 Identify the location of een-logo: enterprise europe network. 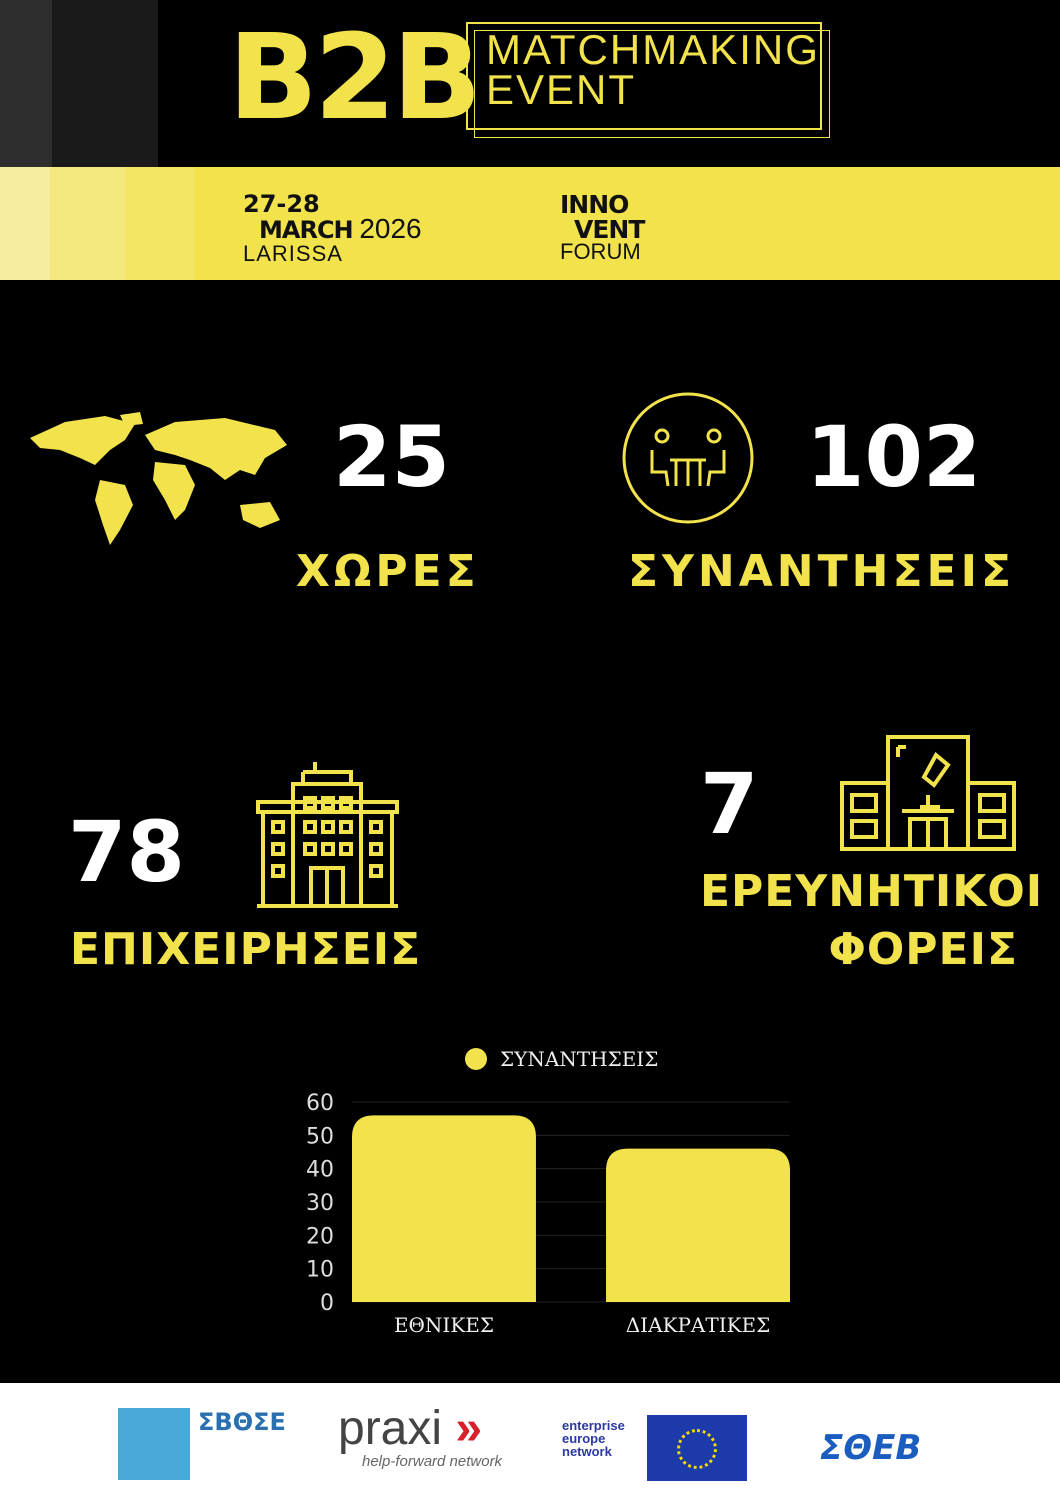
(593, 1438).